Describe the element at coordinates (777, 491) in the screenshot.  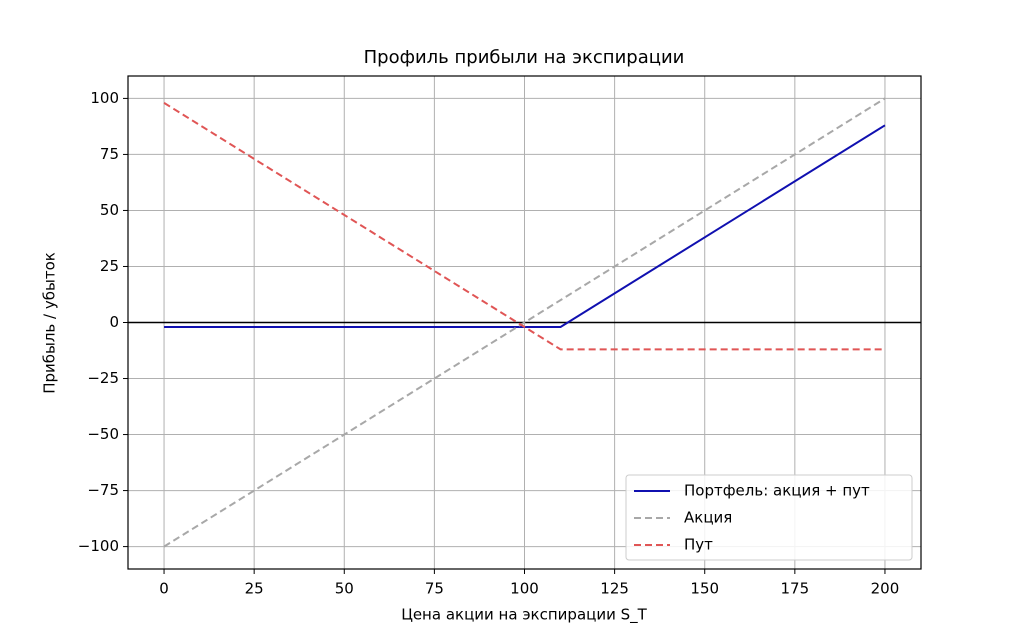
I see `legend-label: Портфель: акция + пут` at that location.